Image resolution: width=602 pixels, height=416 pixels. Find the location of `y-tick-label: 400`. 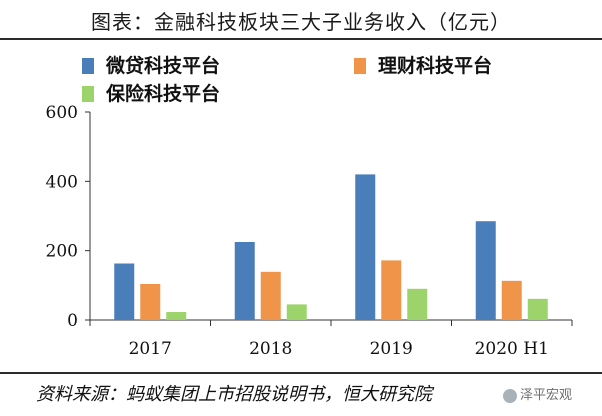

y-tick-label: 400 is located at coordinates (62, 182).